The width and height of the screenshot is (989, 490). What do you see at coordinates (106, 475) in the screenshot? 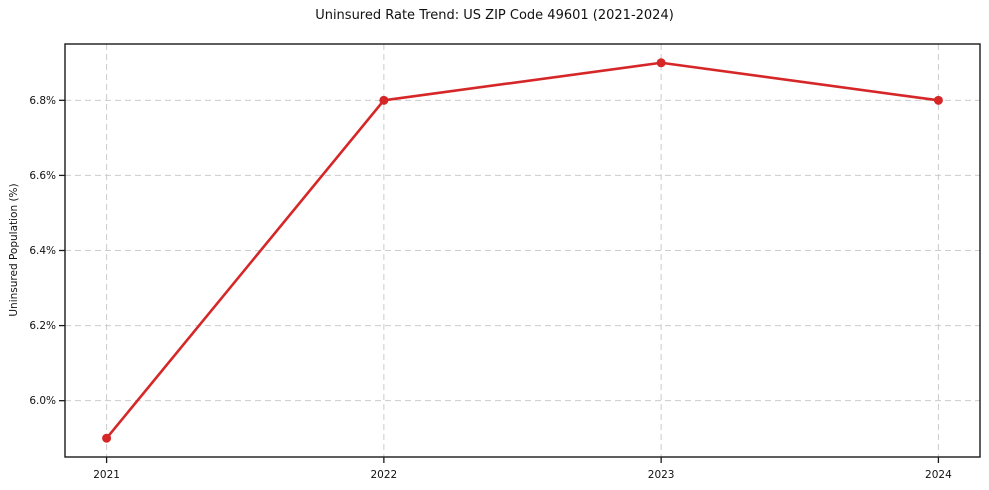
I see `x-tick-label: 2021` at bounding box center [106, 475].